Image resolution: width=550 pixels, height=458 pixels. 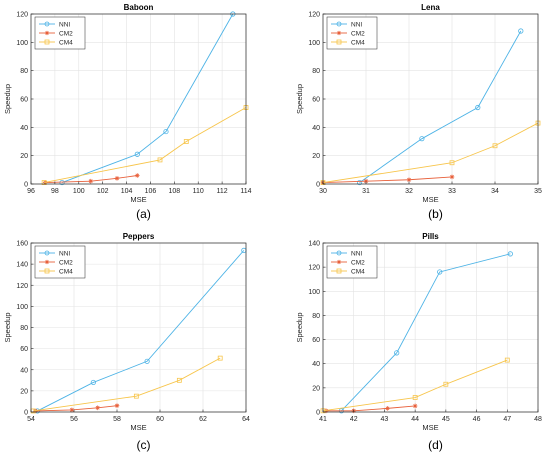 I want to click on x-tick-label: 62, so click(x=203, y=419).